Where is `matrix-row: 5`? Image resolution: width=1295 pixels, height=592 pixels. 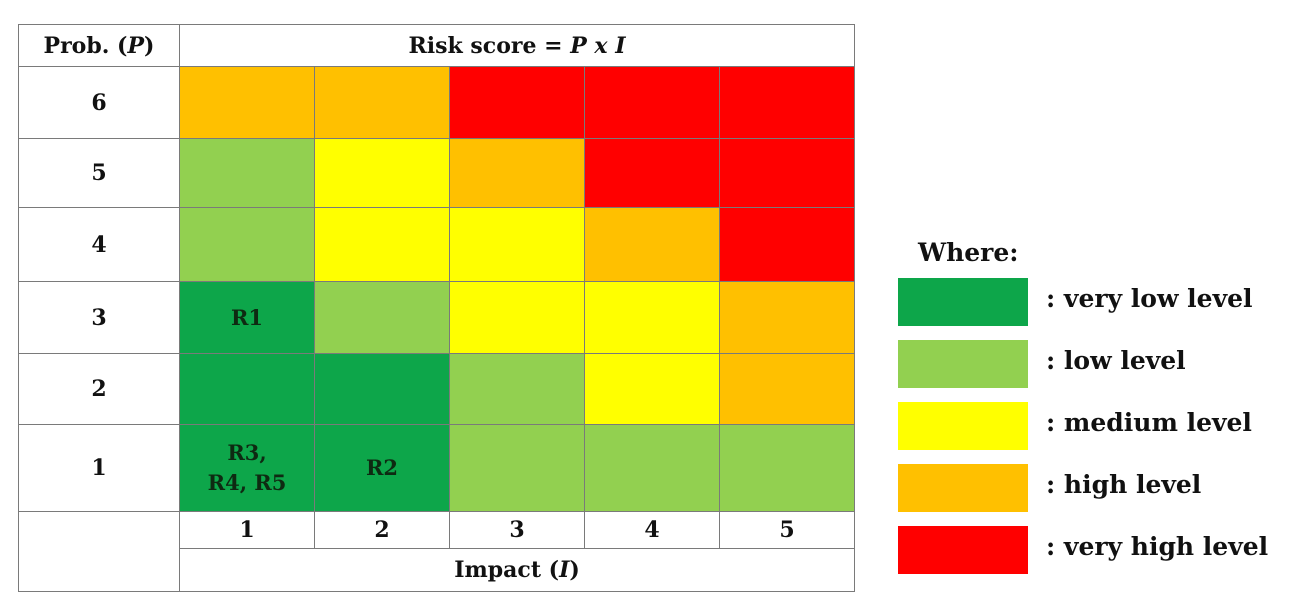
matrix-row: 5 is located at coordinates (436, 173).